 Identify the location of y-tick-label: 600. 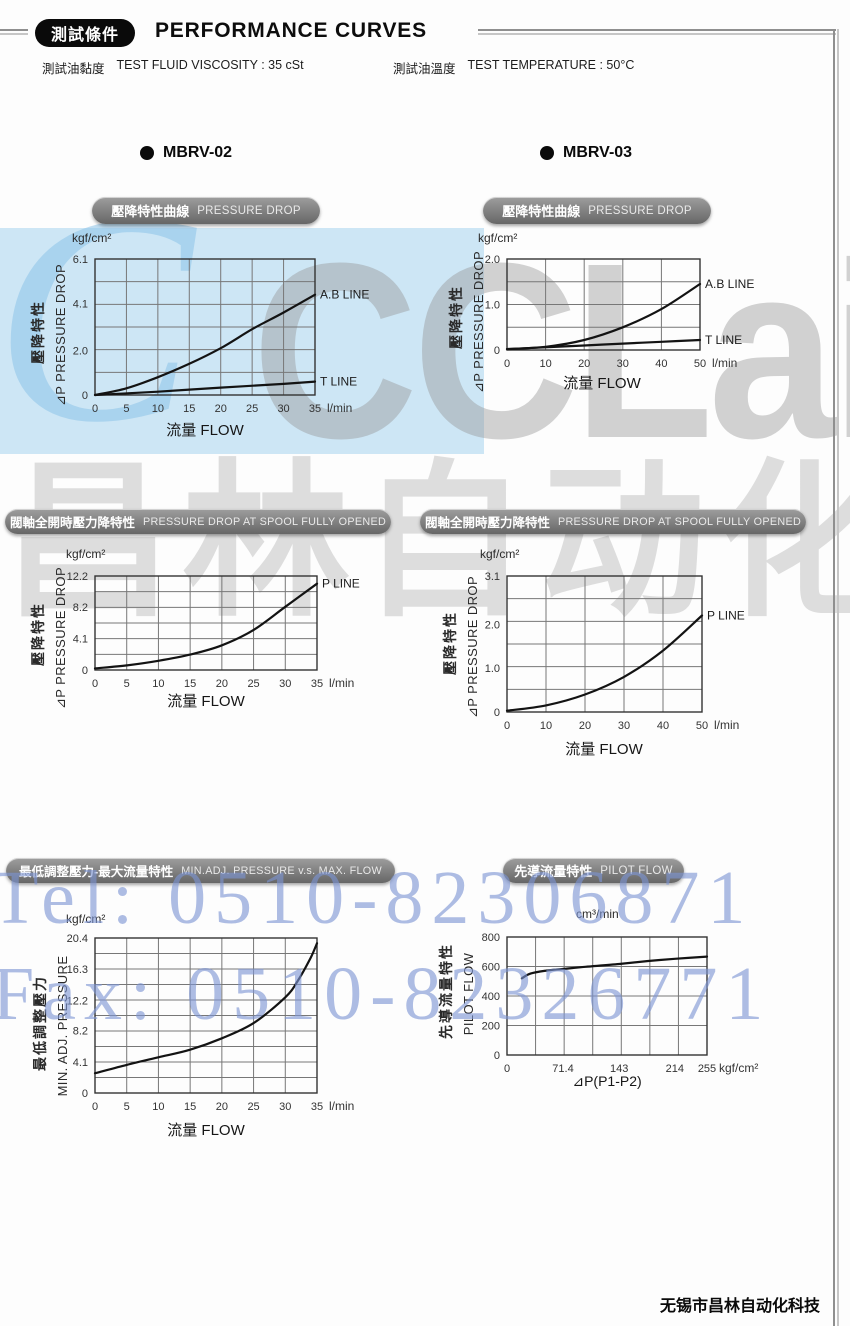
(491, 968).